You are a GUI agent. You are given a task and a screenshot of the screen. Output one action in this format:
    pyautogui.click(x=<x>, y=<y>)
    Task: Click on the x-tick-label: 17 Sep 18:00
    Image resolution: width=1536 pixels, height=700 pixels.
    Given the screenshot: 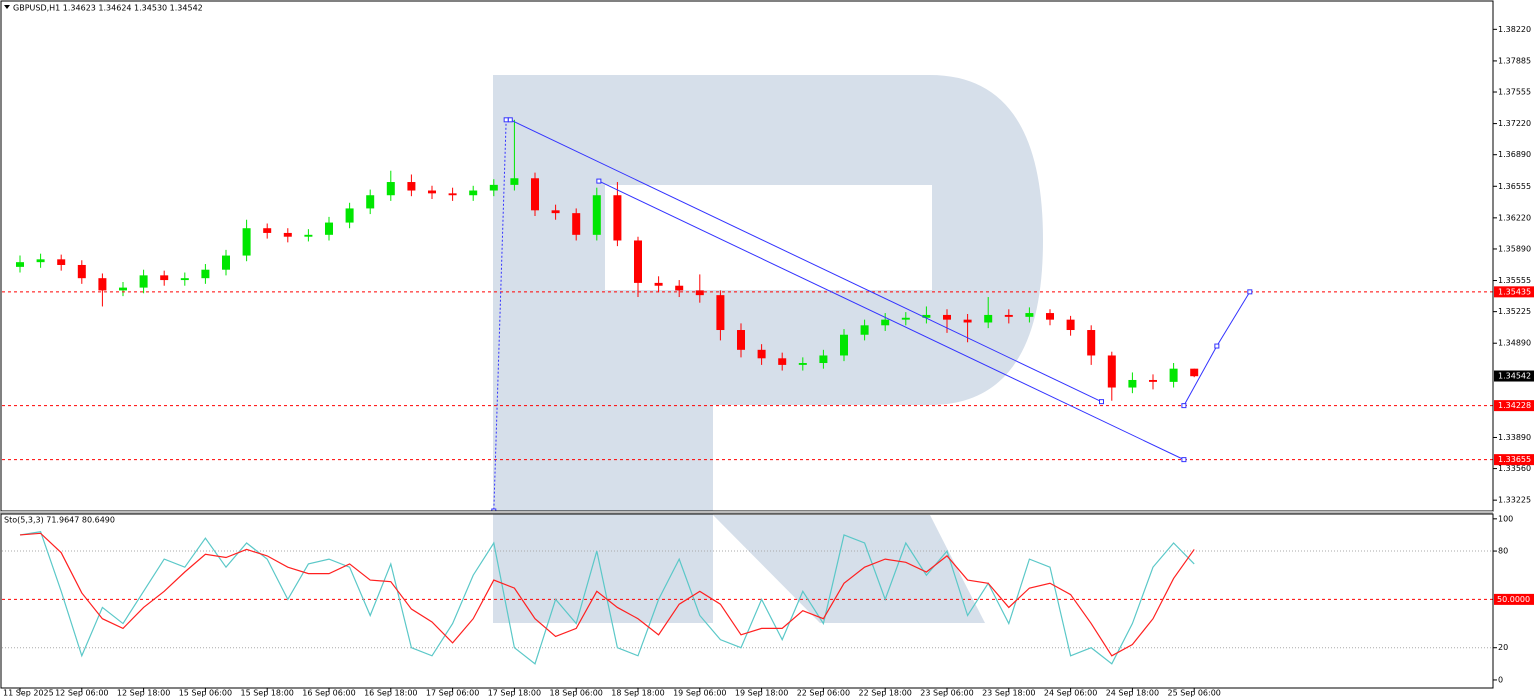 What is the action you would take?
    pyautogui.click(x=514, y=693)
    